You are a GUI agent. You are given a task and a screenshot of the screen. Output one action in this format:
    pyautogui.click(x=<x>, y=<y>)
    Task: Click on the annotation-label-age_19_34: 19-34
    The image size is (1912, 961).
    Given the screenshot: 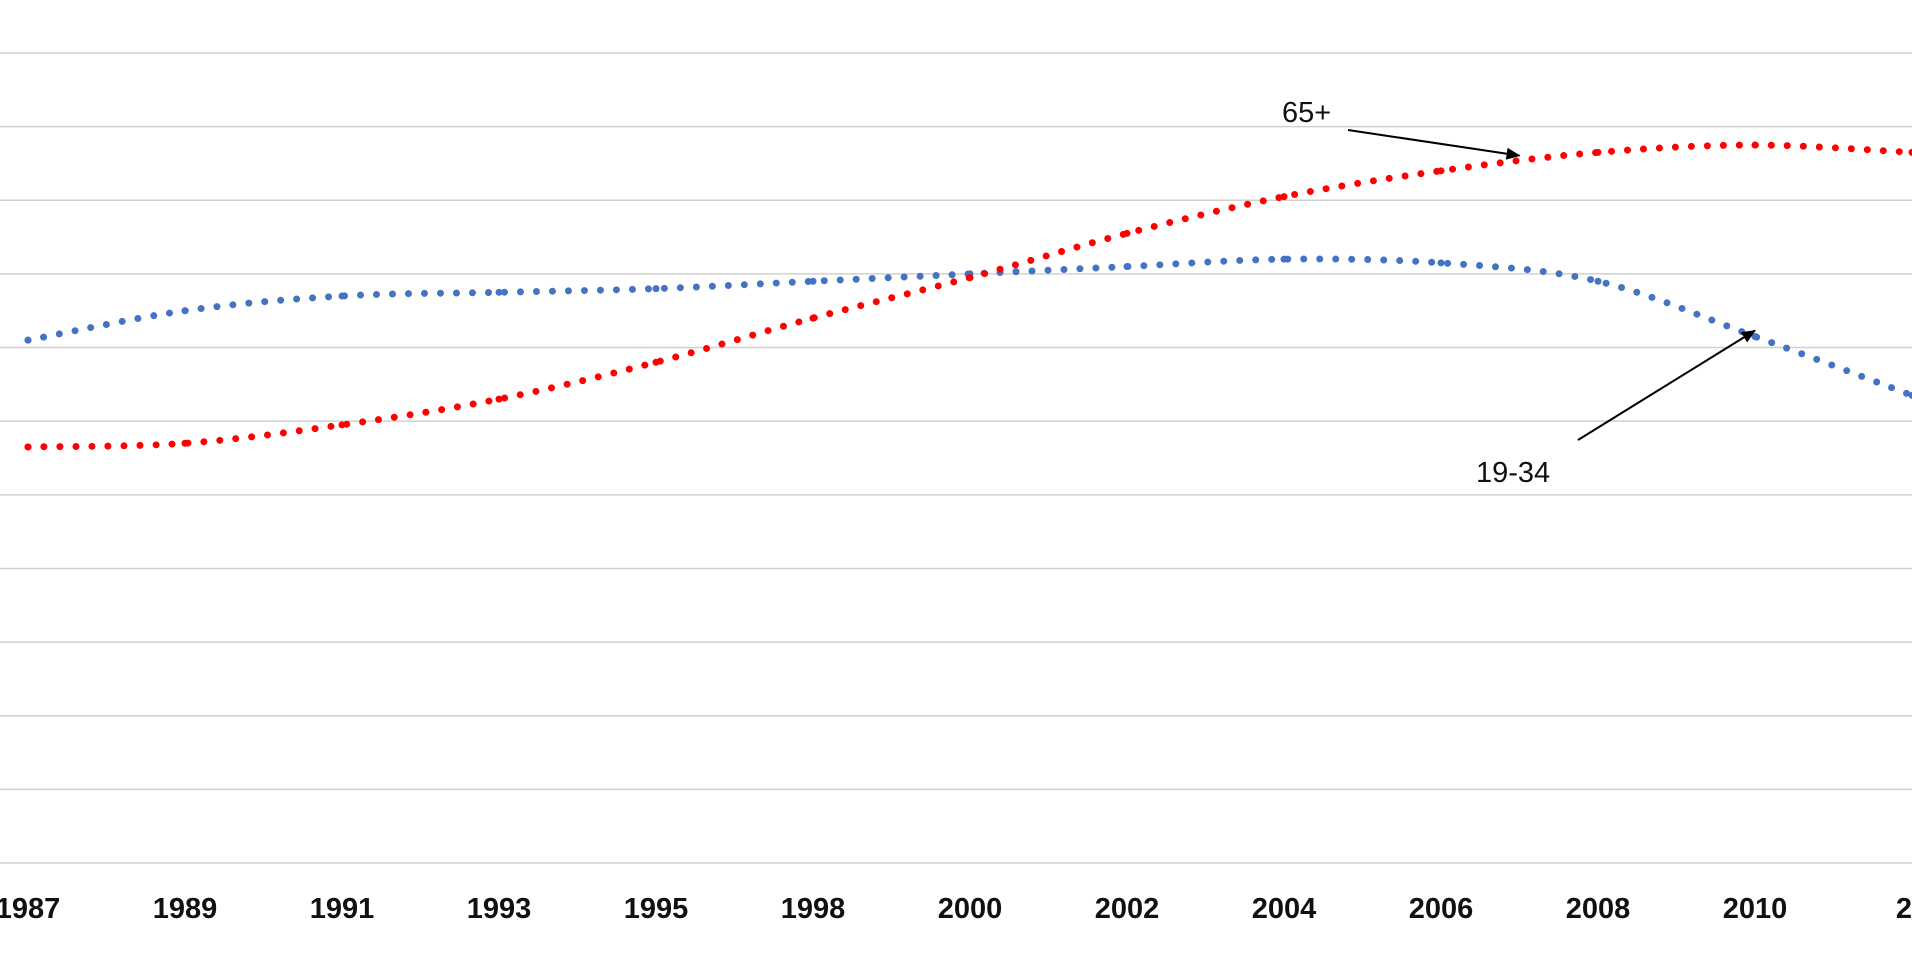 What is the action you would take?
    pyautogui.click(x=1513, y=473)
    